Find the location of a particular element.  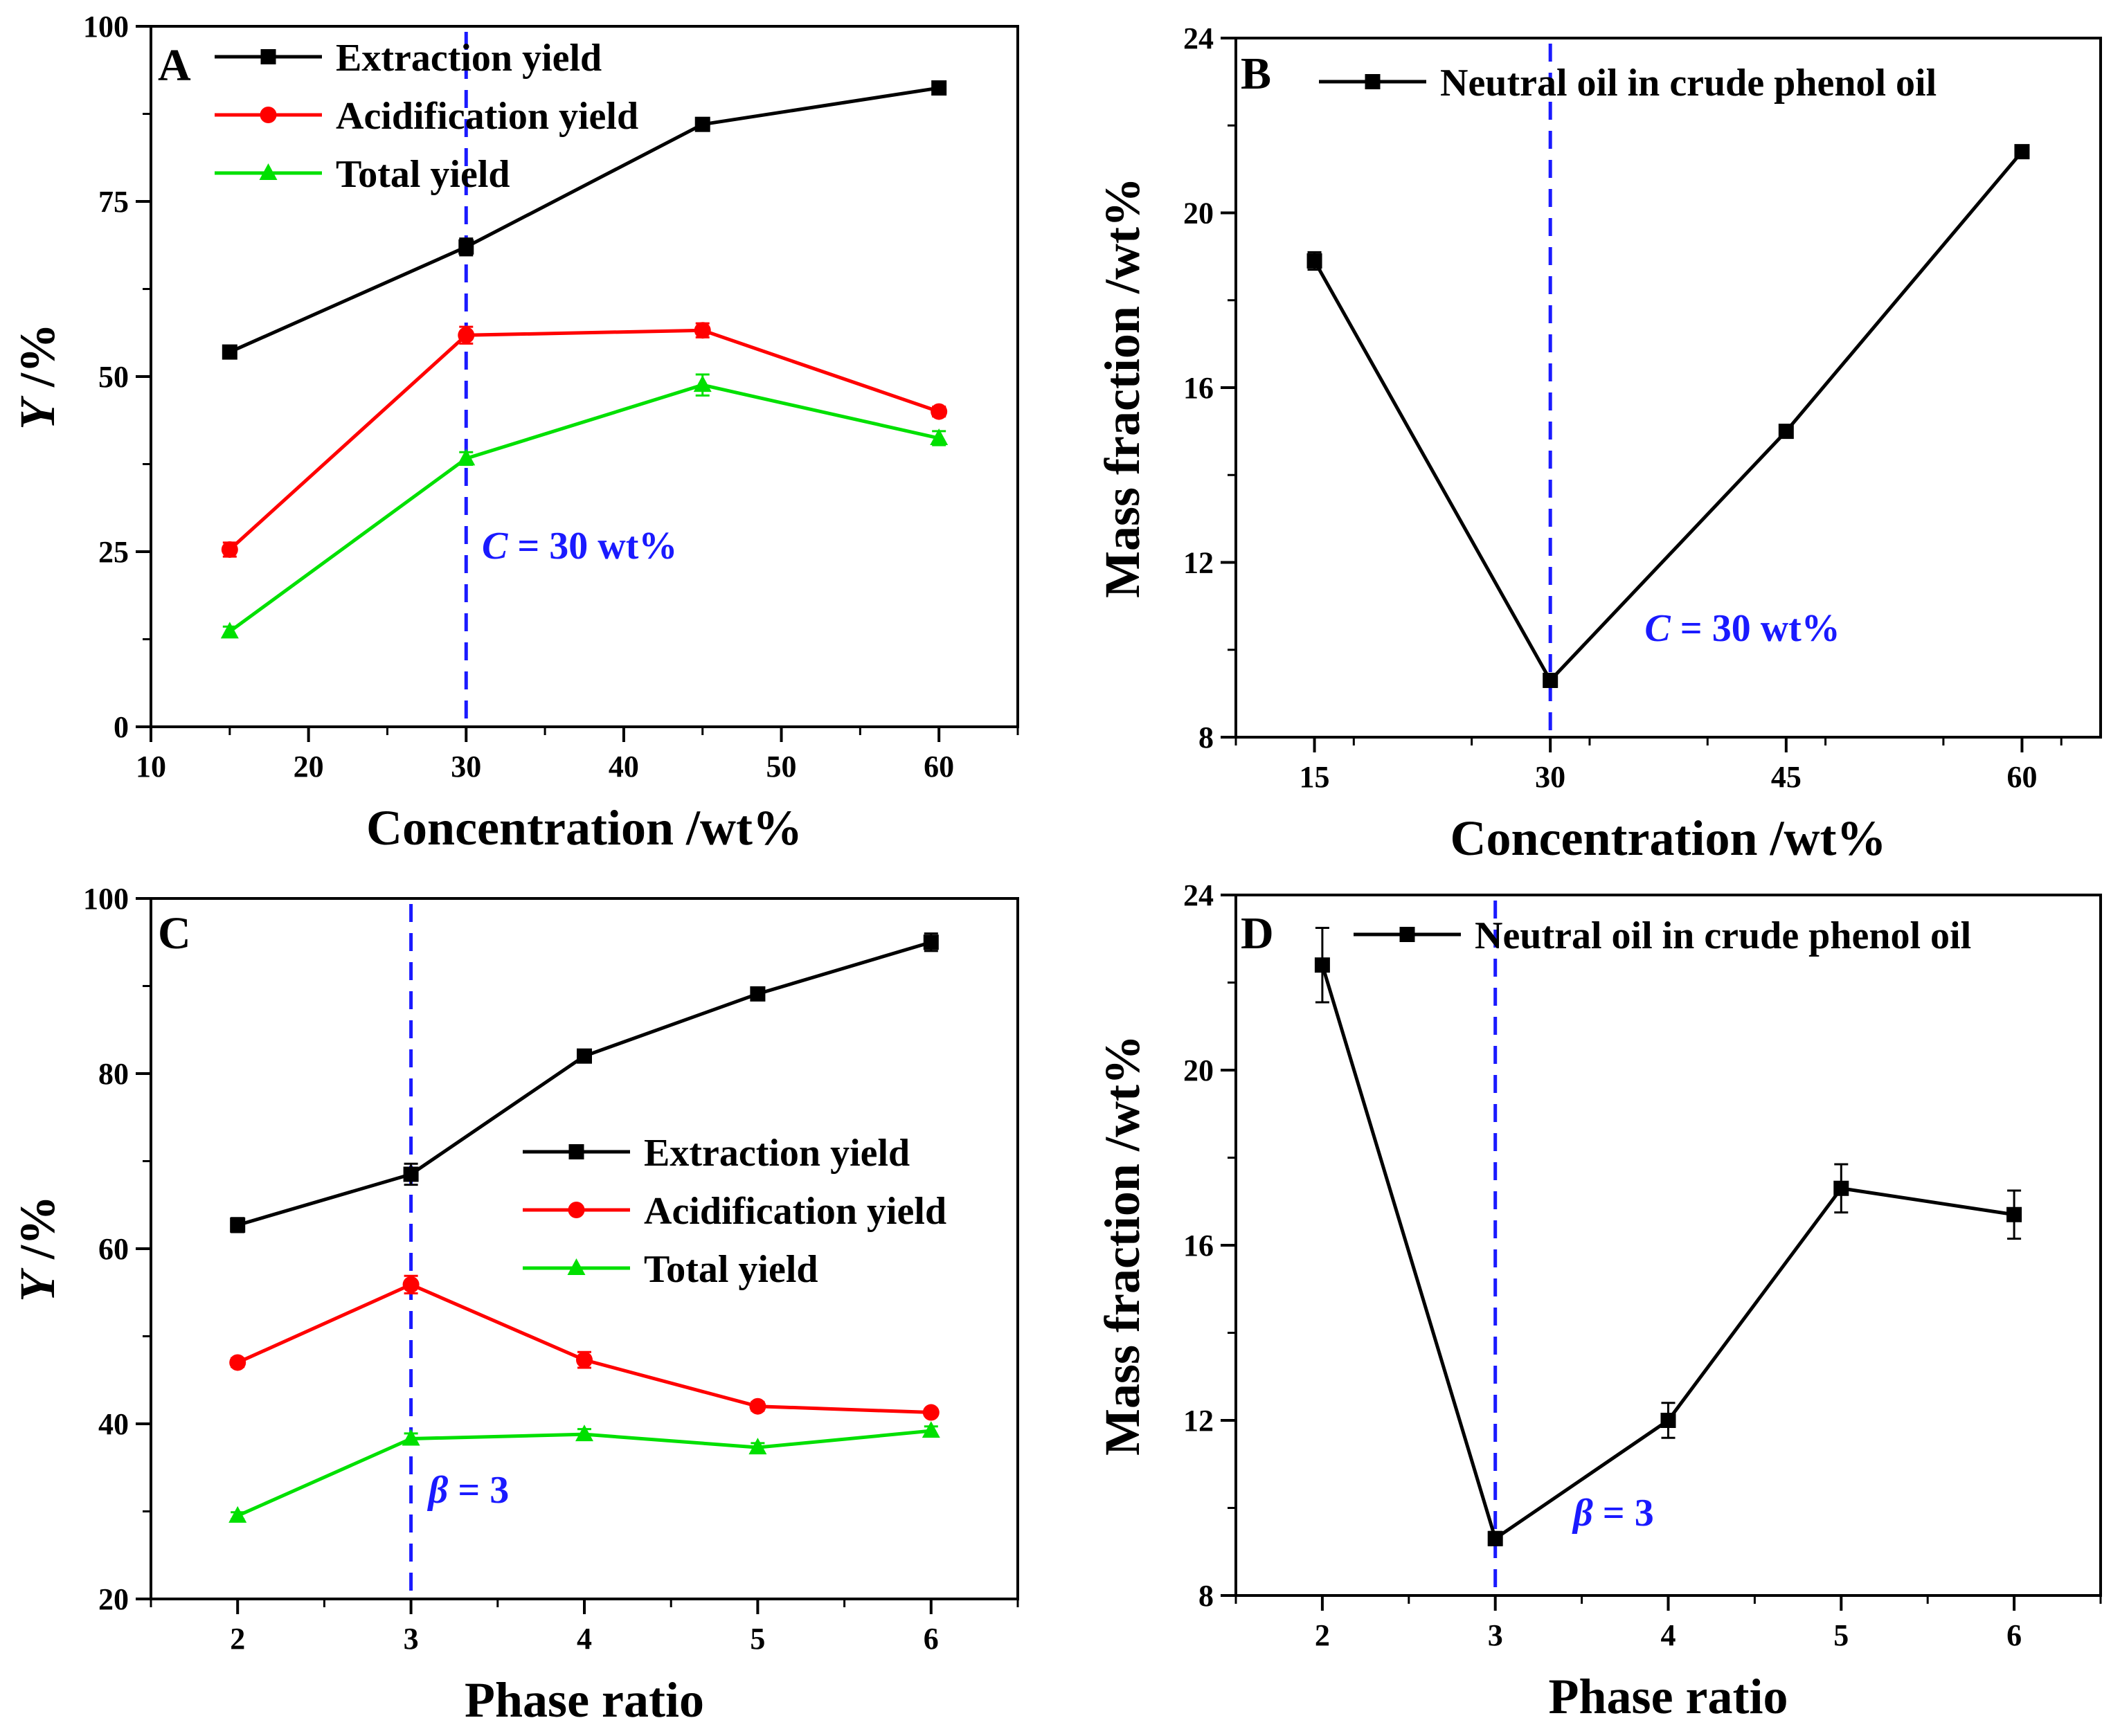

y-tick-label: 50 is located at coordinates (113, 377).